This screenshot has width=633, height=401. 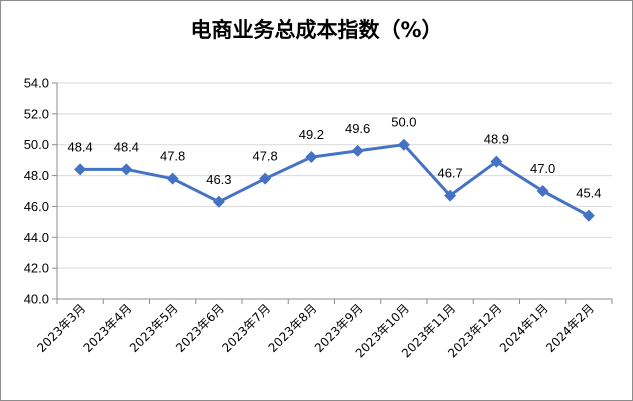 I want to click on x-category-label: 2023年7月, so click(x=246, y=328).